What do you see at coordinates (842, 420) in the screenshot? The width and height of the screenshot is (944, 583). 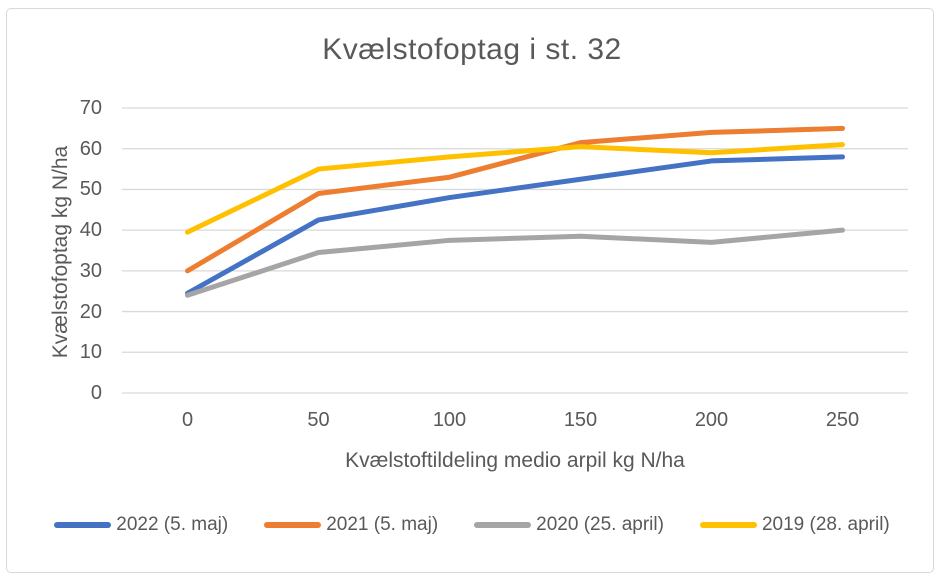 I see `x-tick-label: 250` at bounding box center [842, 420].